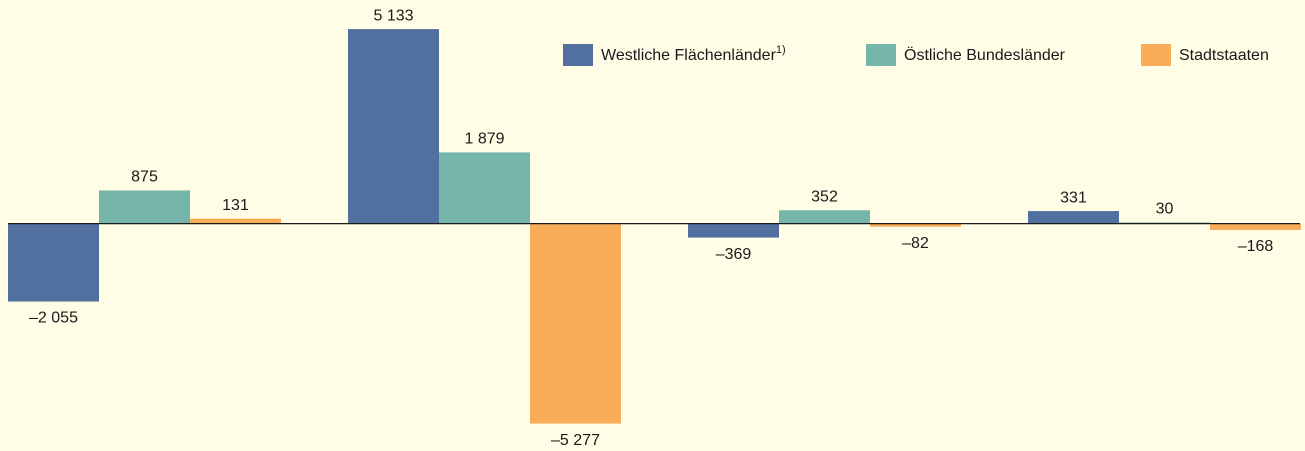 The image size is (1305, 451). What do you see at coordinates (824, 196) in the screenshot?
I see `value-label: 352` at bounding box center [824, 196].